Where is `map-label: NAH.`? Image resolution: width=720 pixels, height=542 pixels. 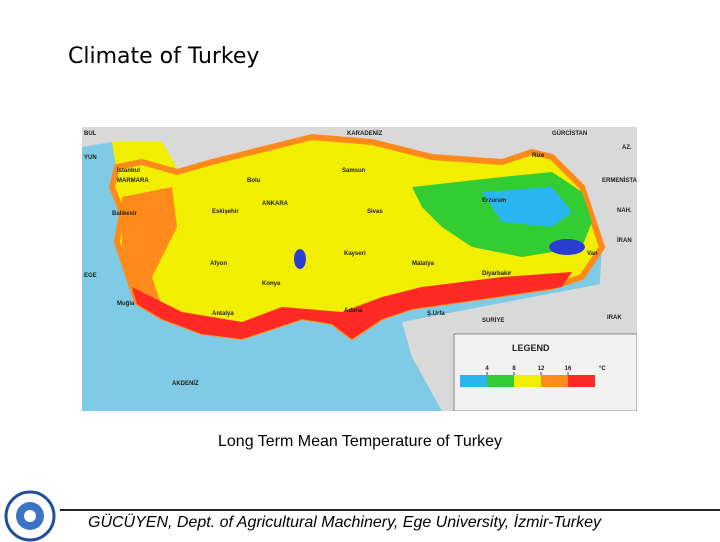
map-label: NAH. is located at coordinates (624, 211).